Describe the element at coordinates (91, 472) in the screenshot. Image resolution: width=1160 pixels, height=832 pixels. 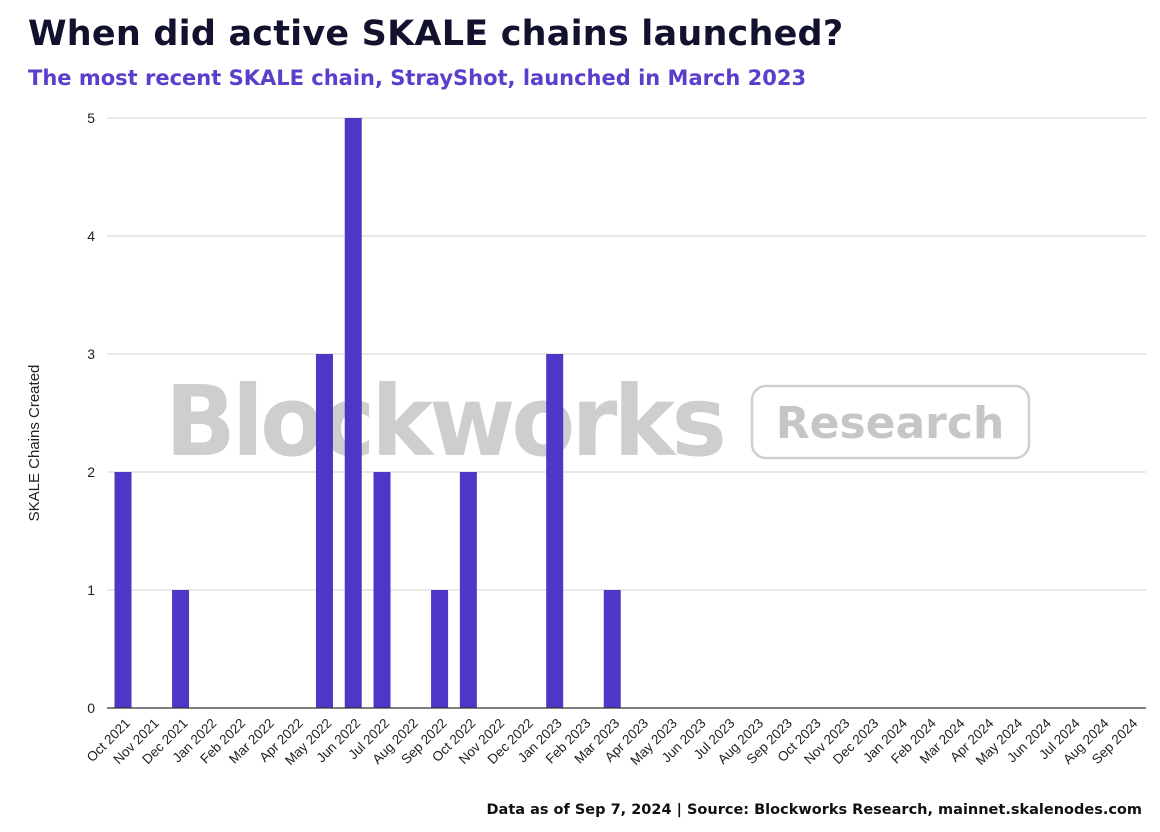
I see `y-tick-label: 2` at that location.